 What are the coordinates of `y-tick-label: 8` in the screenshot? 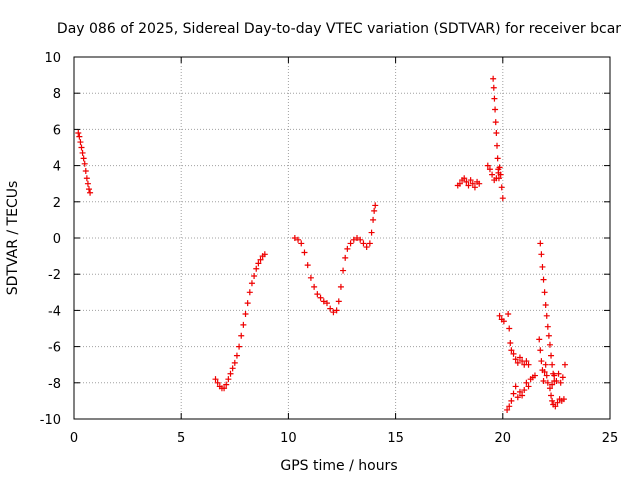 It's located at (57, 94).